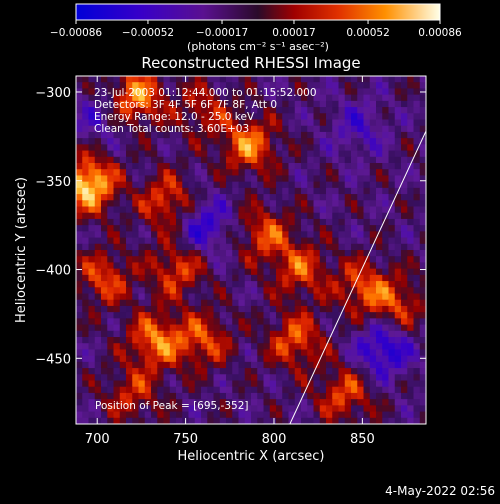 The width and height of the screenshot is (500, 504). I want to click on y-tick-label: −400, so click(53, 271).